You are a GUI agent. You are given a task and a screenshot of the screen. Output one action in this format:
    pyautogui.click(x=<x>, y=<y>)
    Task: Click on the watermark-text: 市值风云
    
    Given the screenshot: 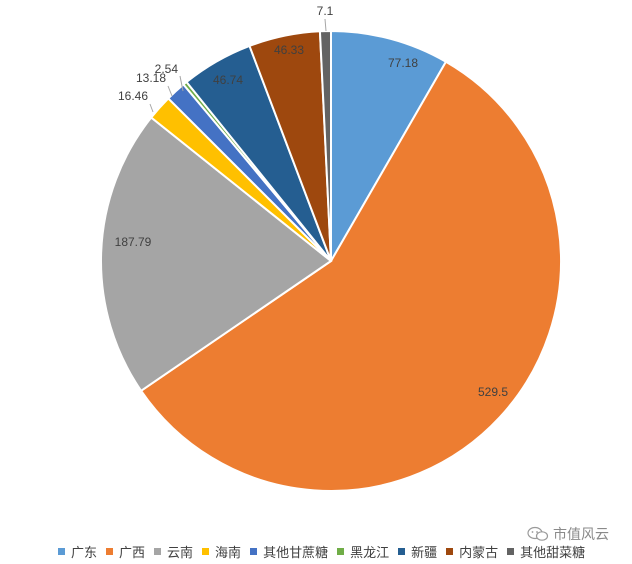 What is the action you would take?
    pyautogui.click(x=581, y=535)
    